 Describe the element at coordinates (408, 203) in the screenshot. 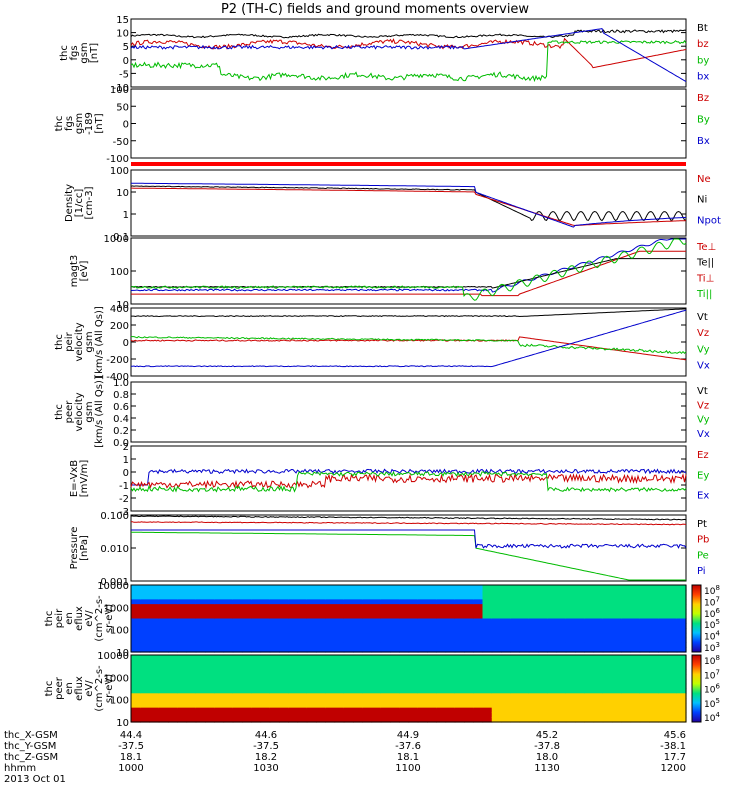

I see `panel-frame-density` at that location.